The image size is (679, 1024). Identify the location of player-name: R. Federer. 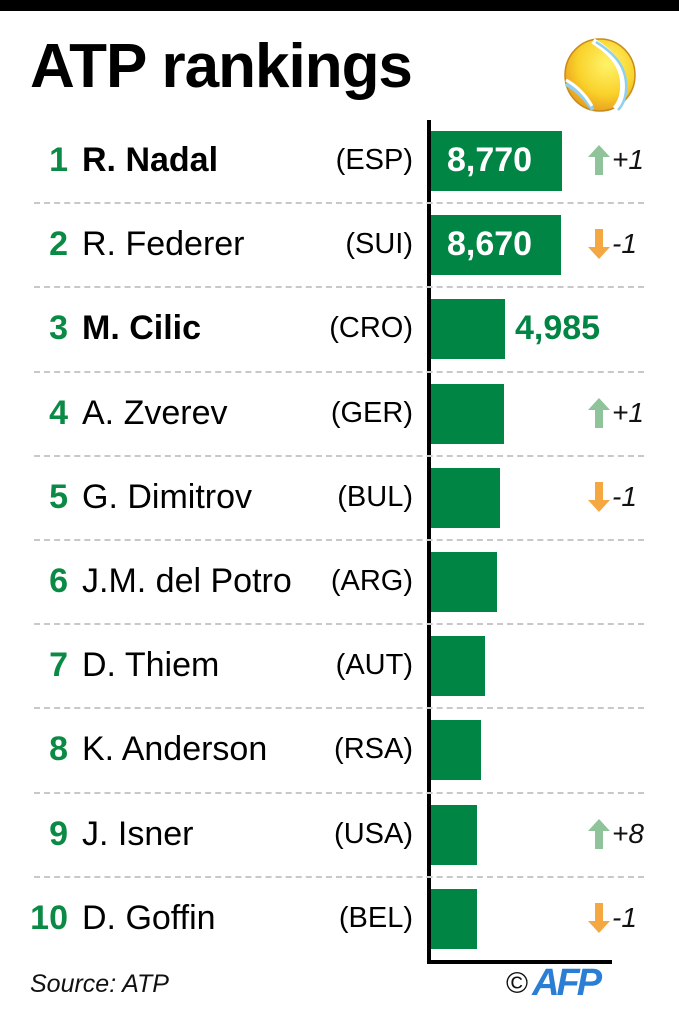
(163, 244).